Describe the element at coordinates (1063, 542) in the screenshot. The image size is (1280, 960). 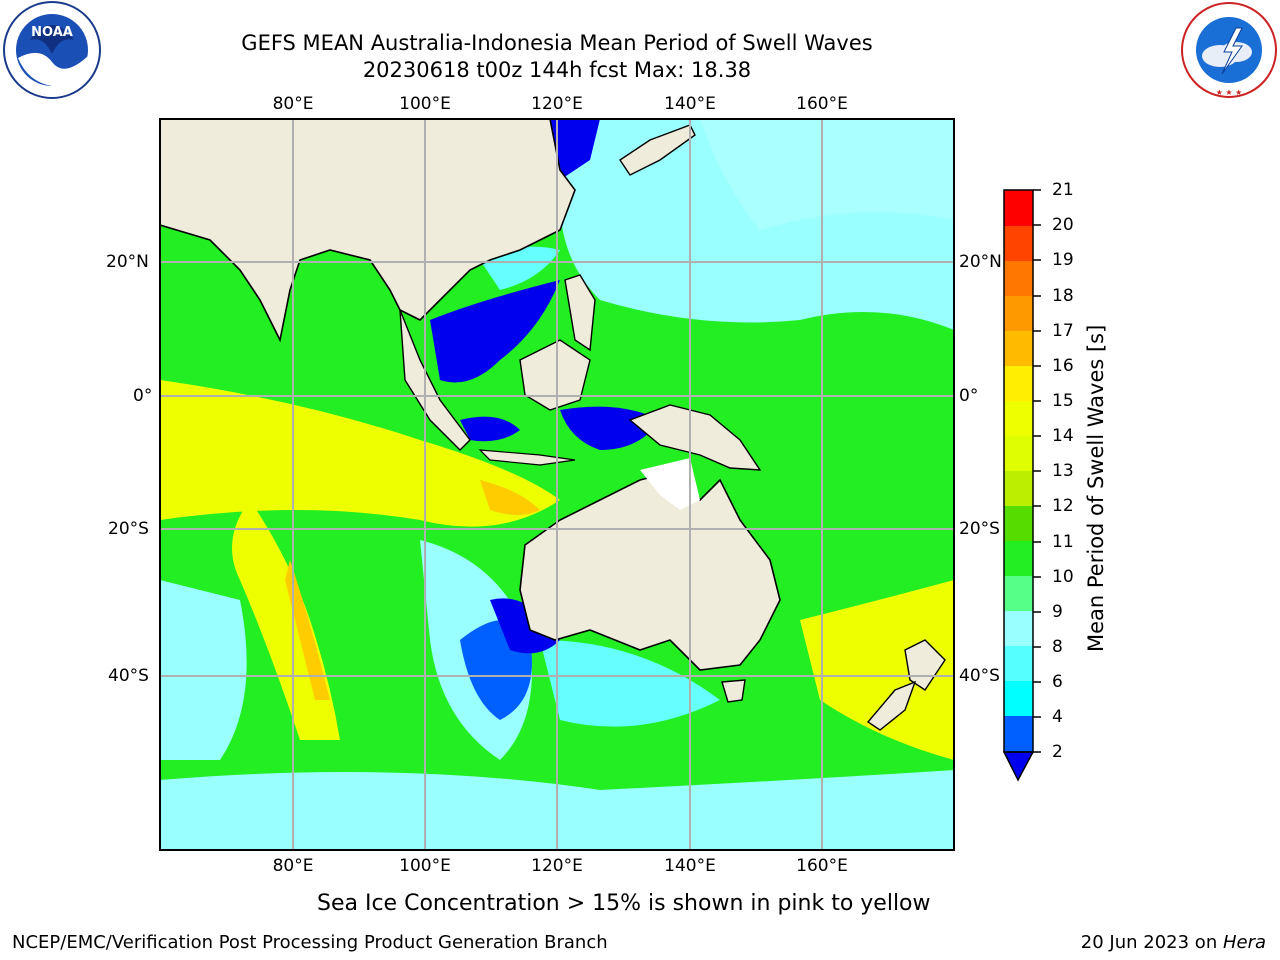
I see `colorbar-tick-11: 11` at that location.